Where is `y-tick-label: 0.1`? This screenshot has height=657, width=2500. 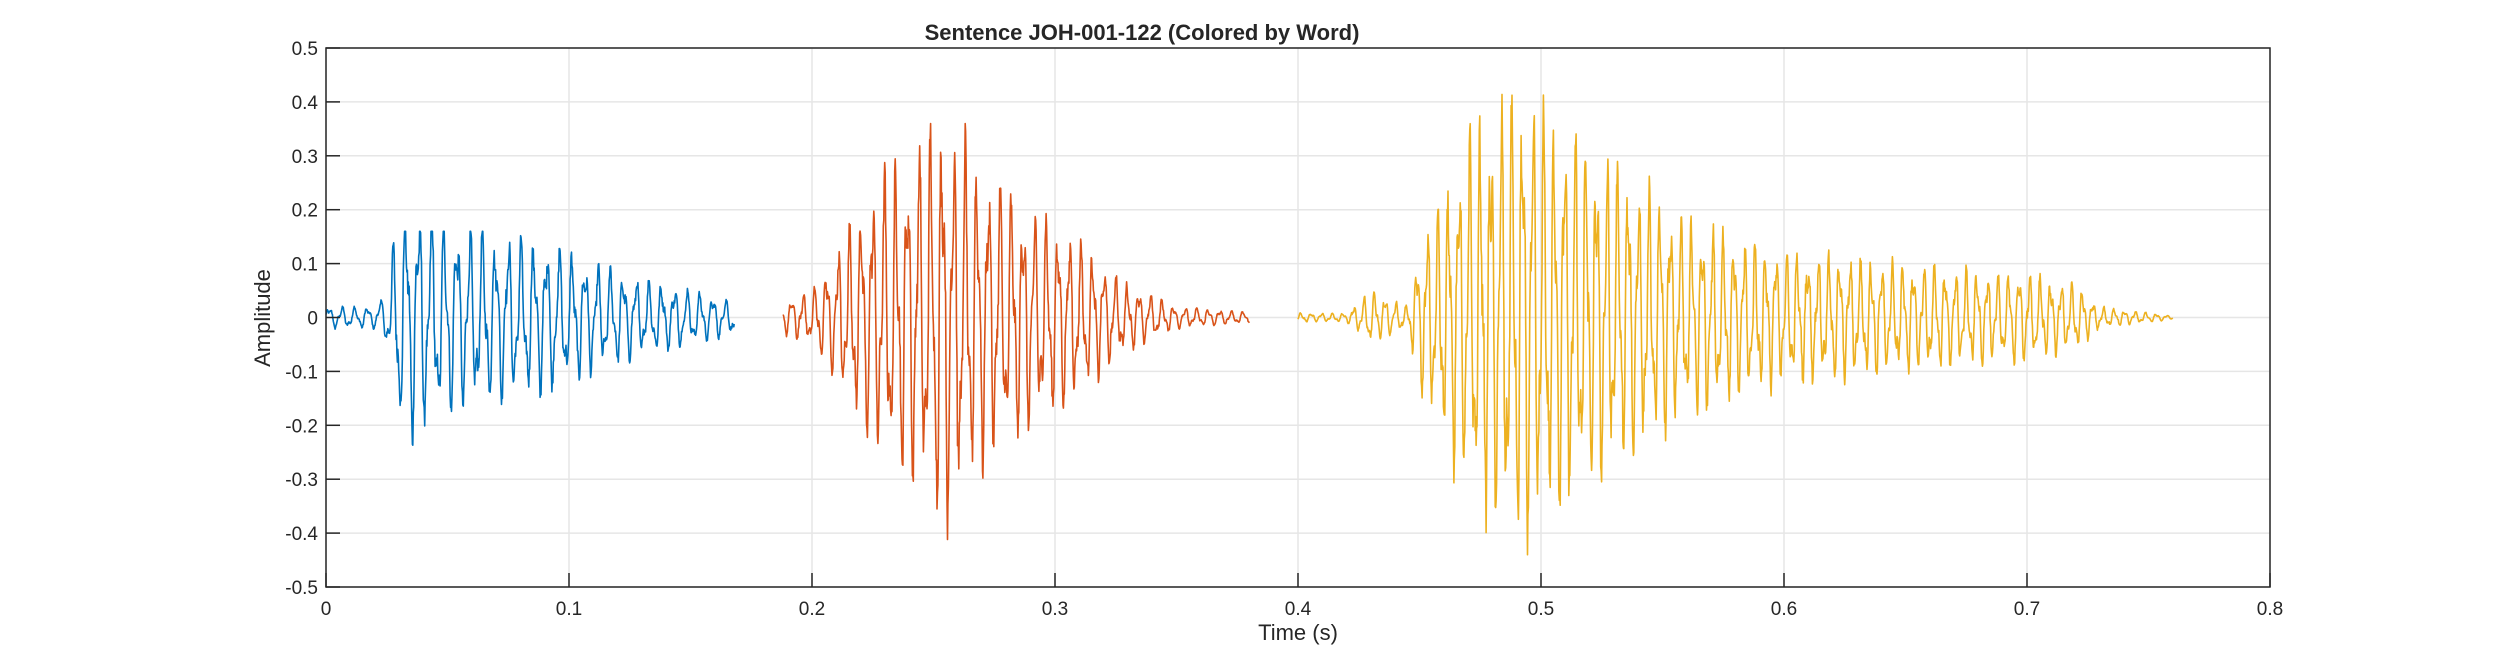 y-tick-label: 0.1 is located at coordinates (305, 265).